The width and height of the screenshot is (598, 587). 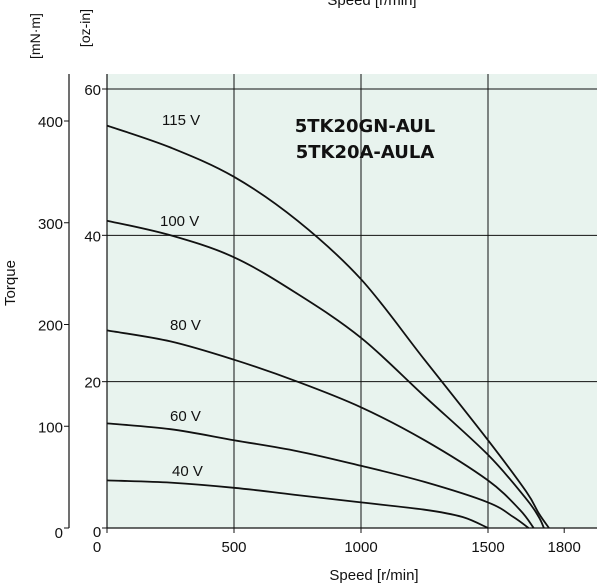 What do you see at coordinates (487, 547) in the screenshot?
I see `x-tick-label: 1500` at bounding box center [487, 547].